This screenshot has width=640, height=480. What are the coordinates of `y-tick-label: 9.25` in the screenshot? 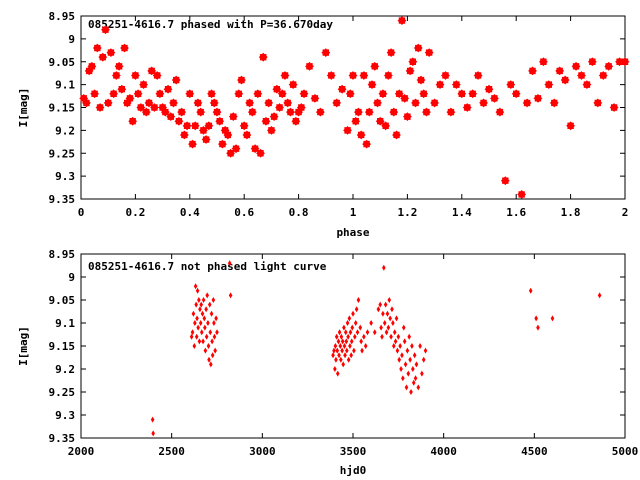 It's located at (62, 392).